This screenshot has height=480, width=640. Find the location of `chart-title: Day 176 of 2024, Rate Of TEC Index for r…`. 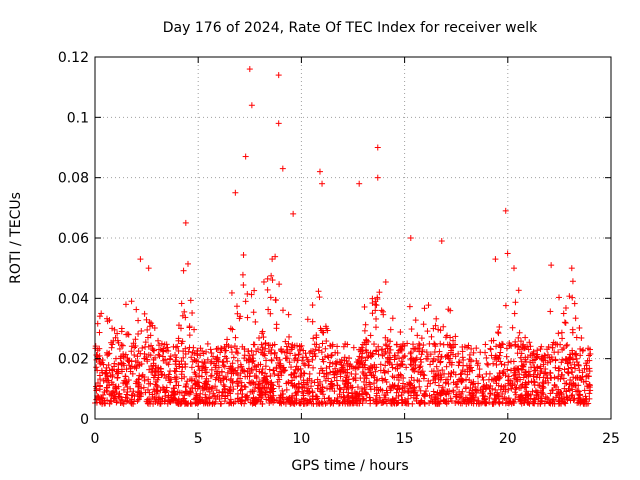

chart-title: Day 176 of 2024, Rate Of TEC Index for r… is located at coordinates (350, 28).